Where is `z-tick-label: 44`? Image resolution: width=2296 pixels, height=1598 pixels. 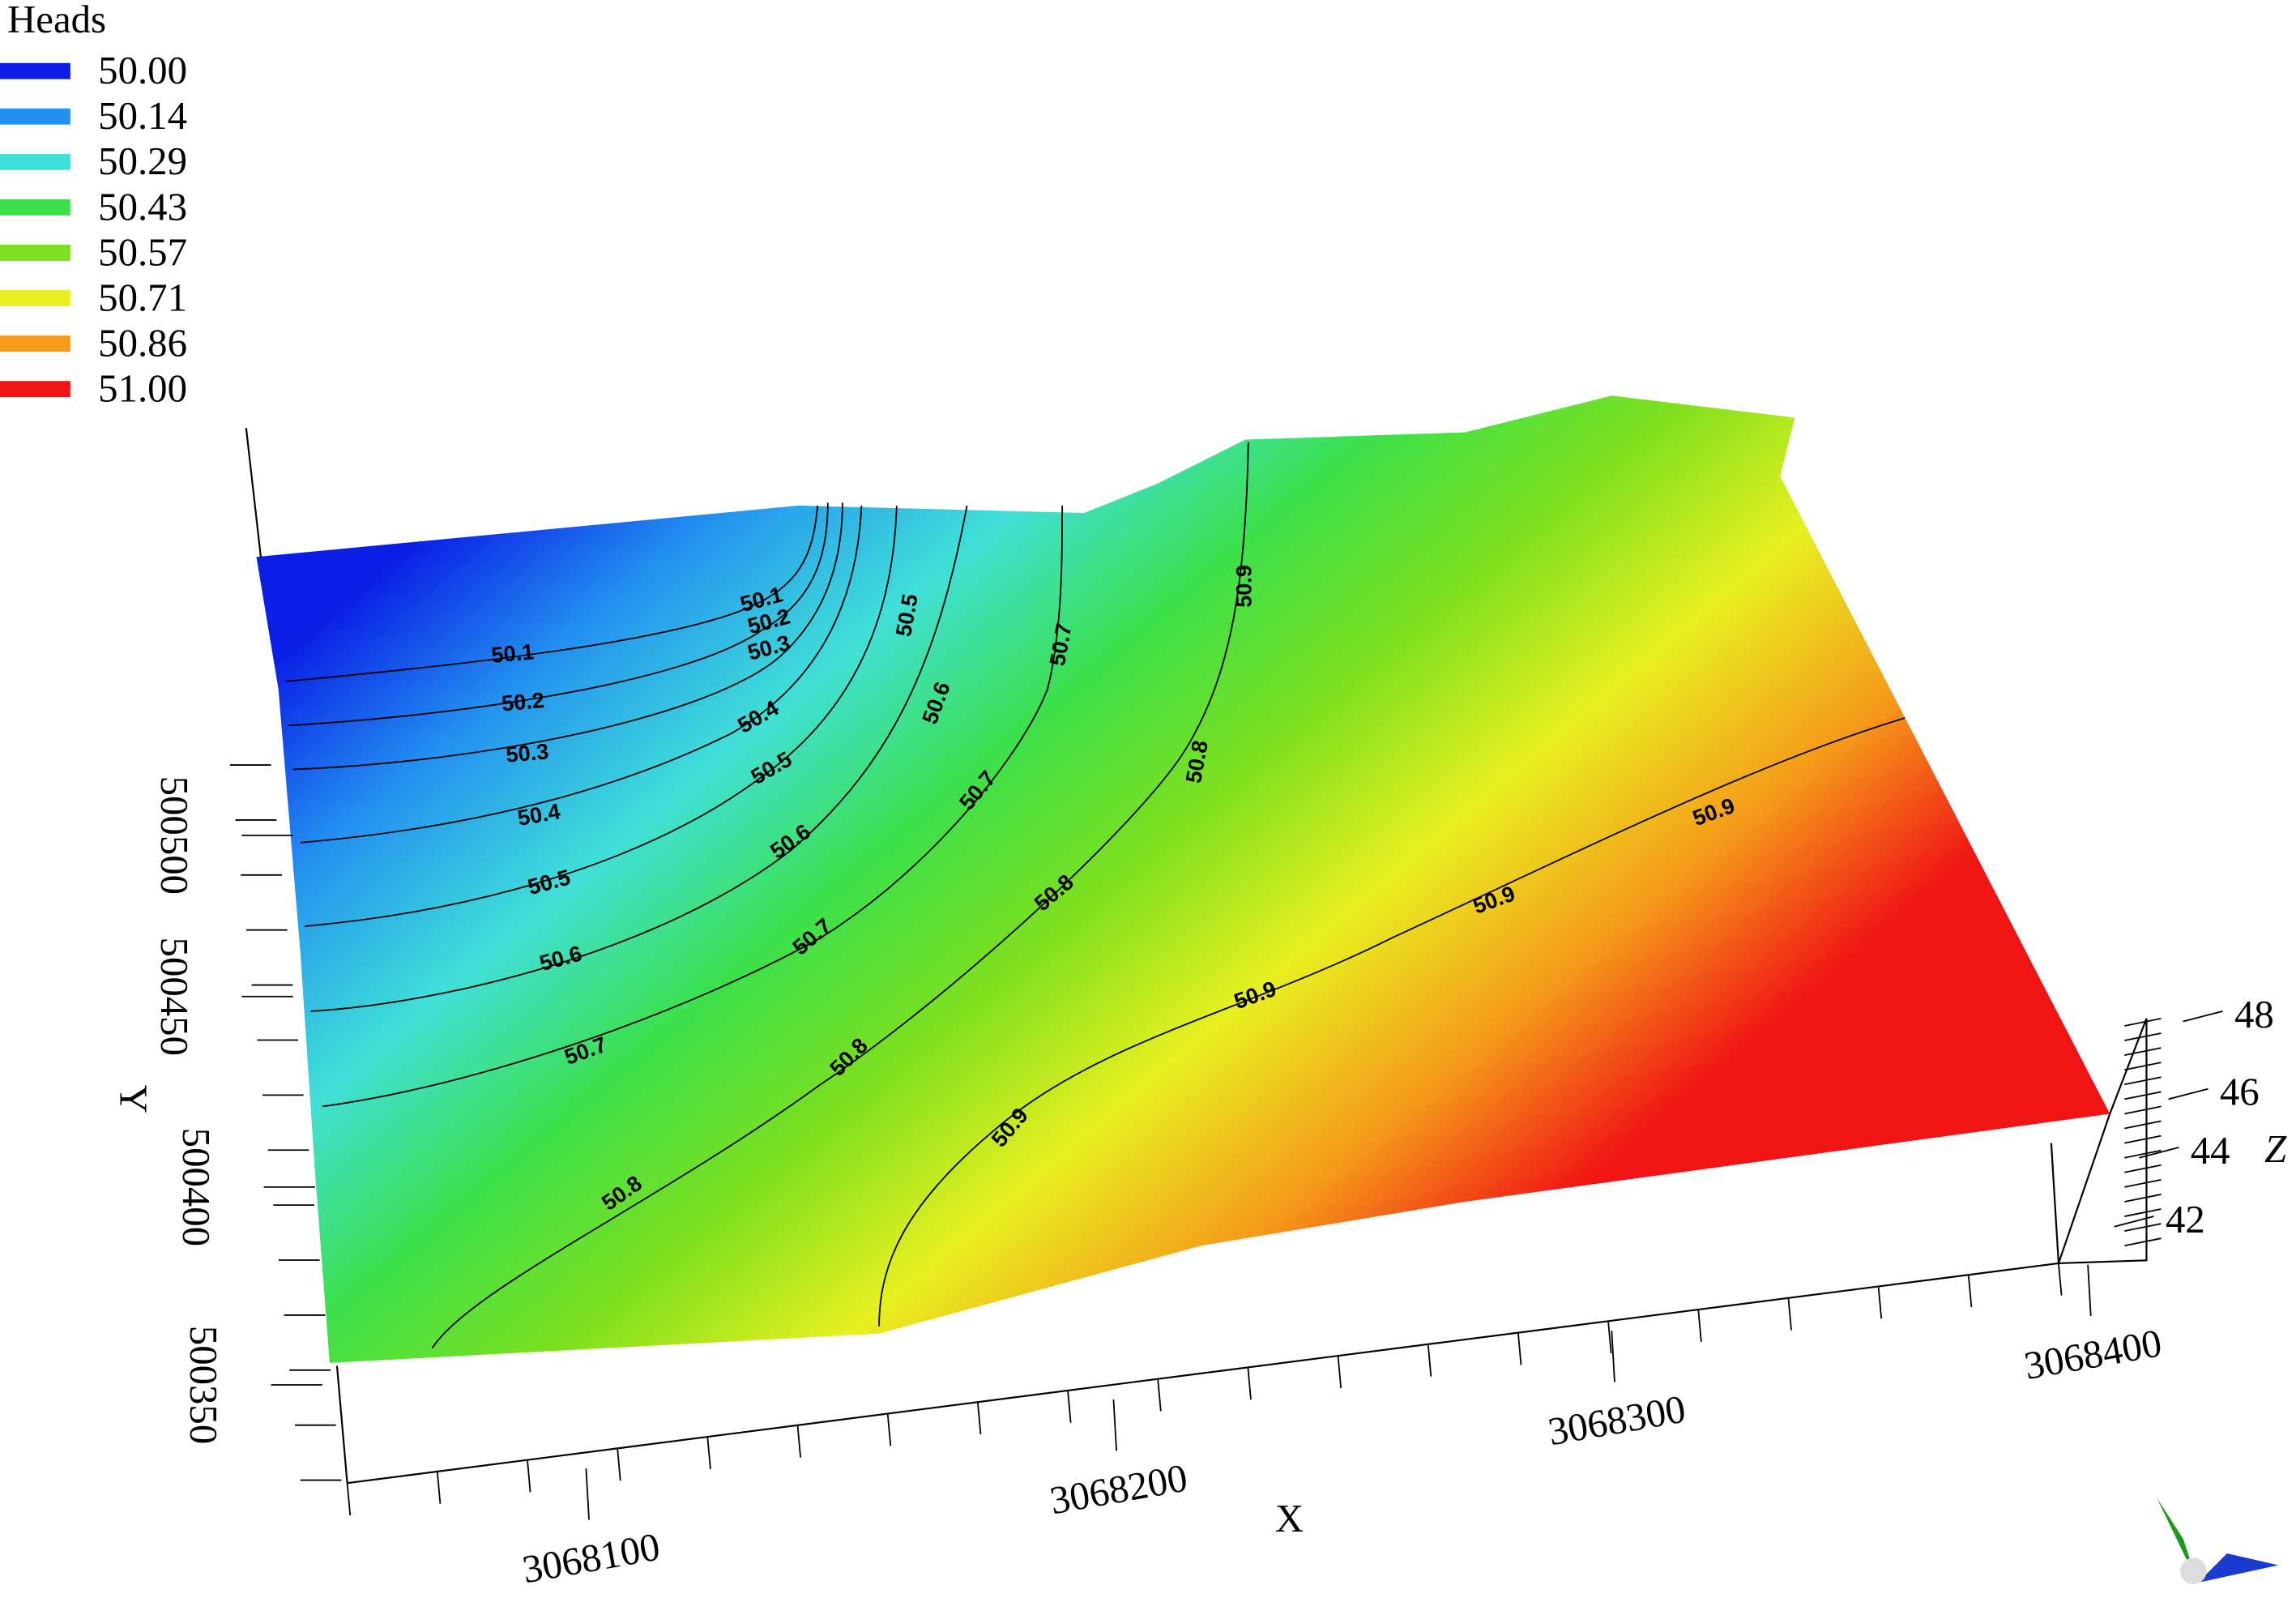
z-tick-label: 44 is located at coordinates (2210, 1150).